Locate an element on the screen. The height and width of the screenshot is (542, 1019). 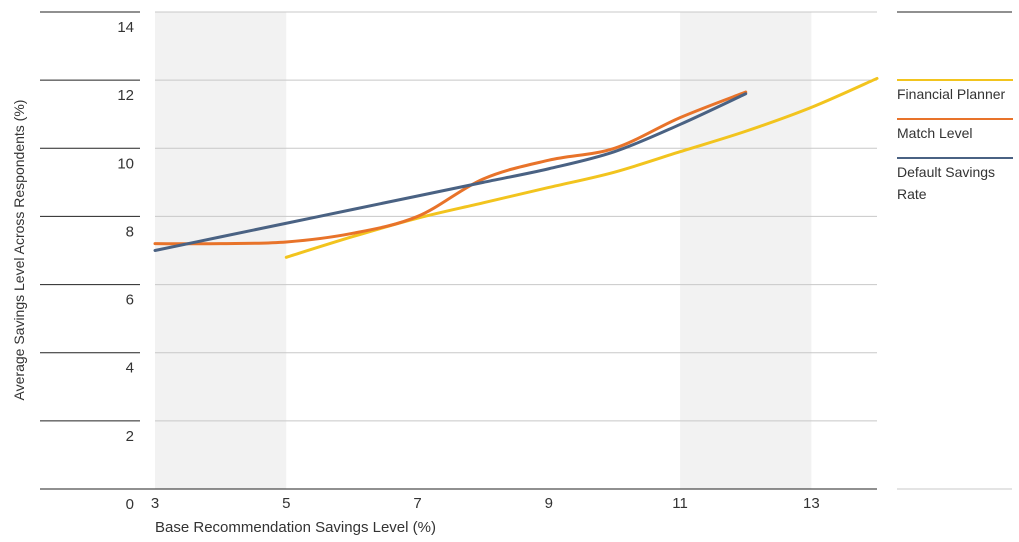
legend-label: Match Level is located at coordinates (935, 133).